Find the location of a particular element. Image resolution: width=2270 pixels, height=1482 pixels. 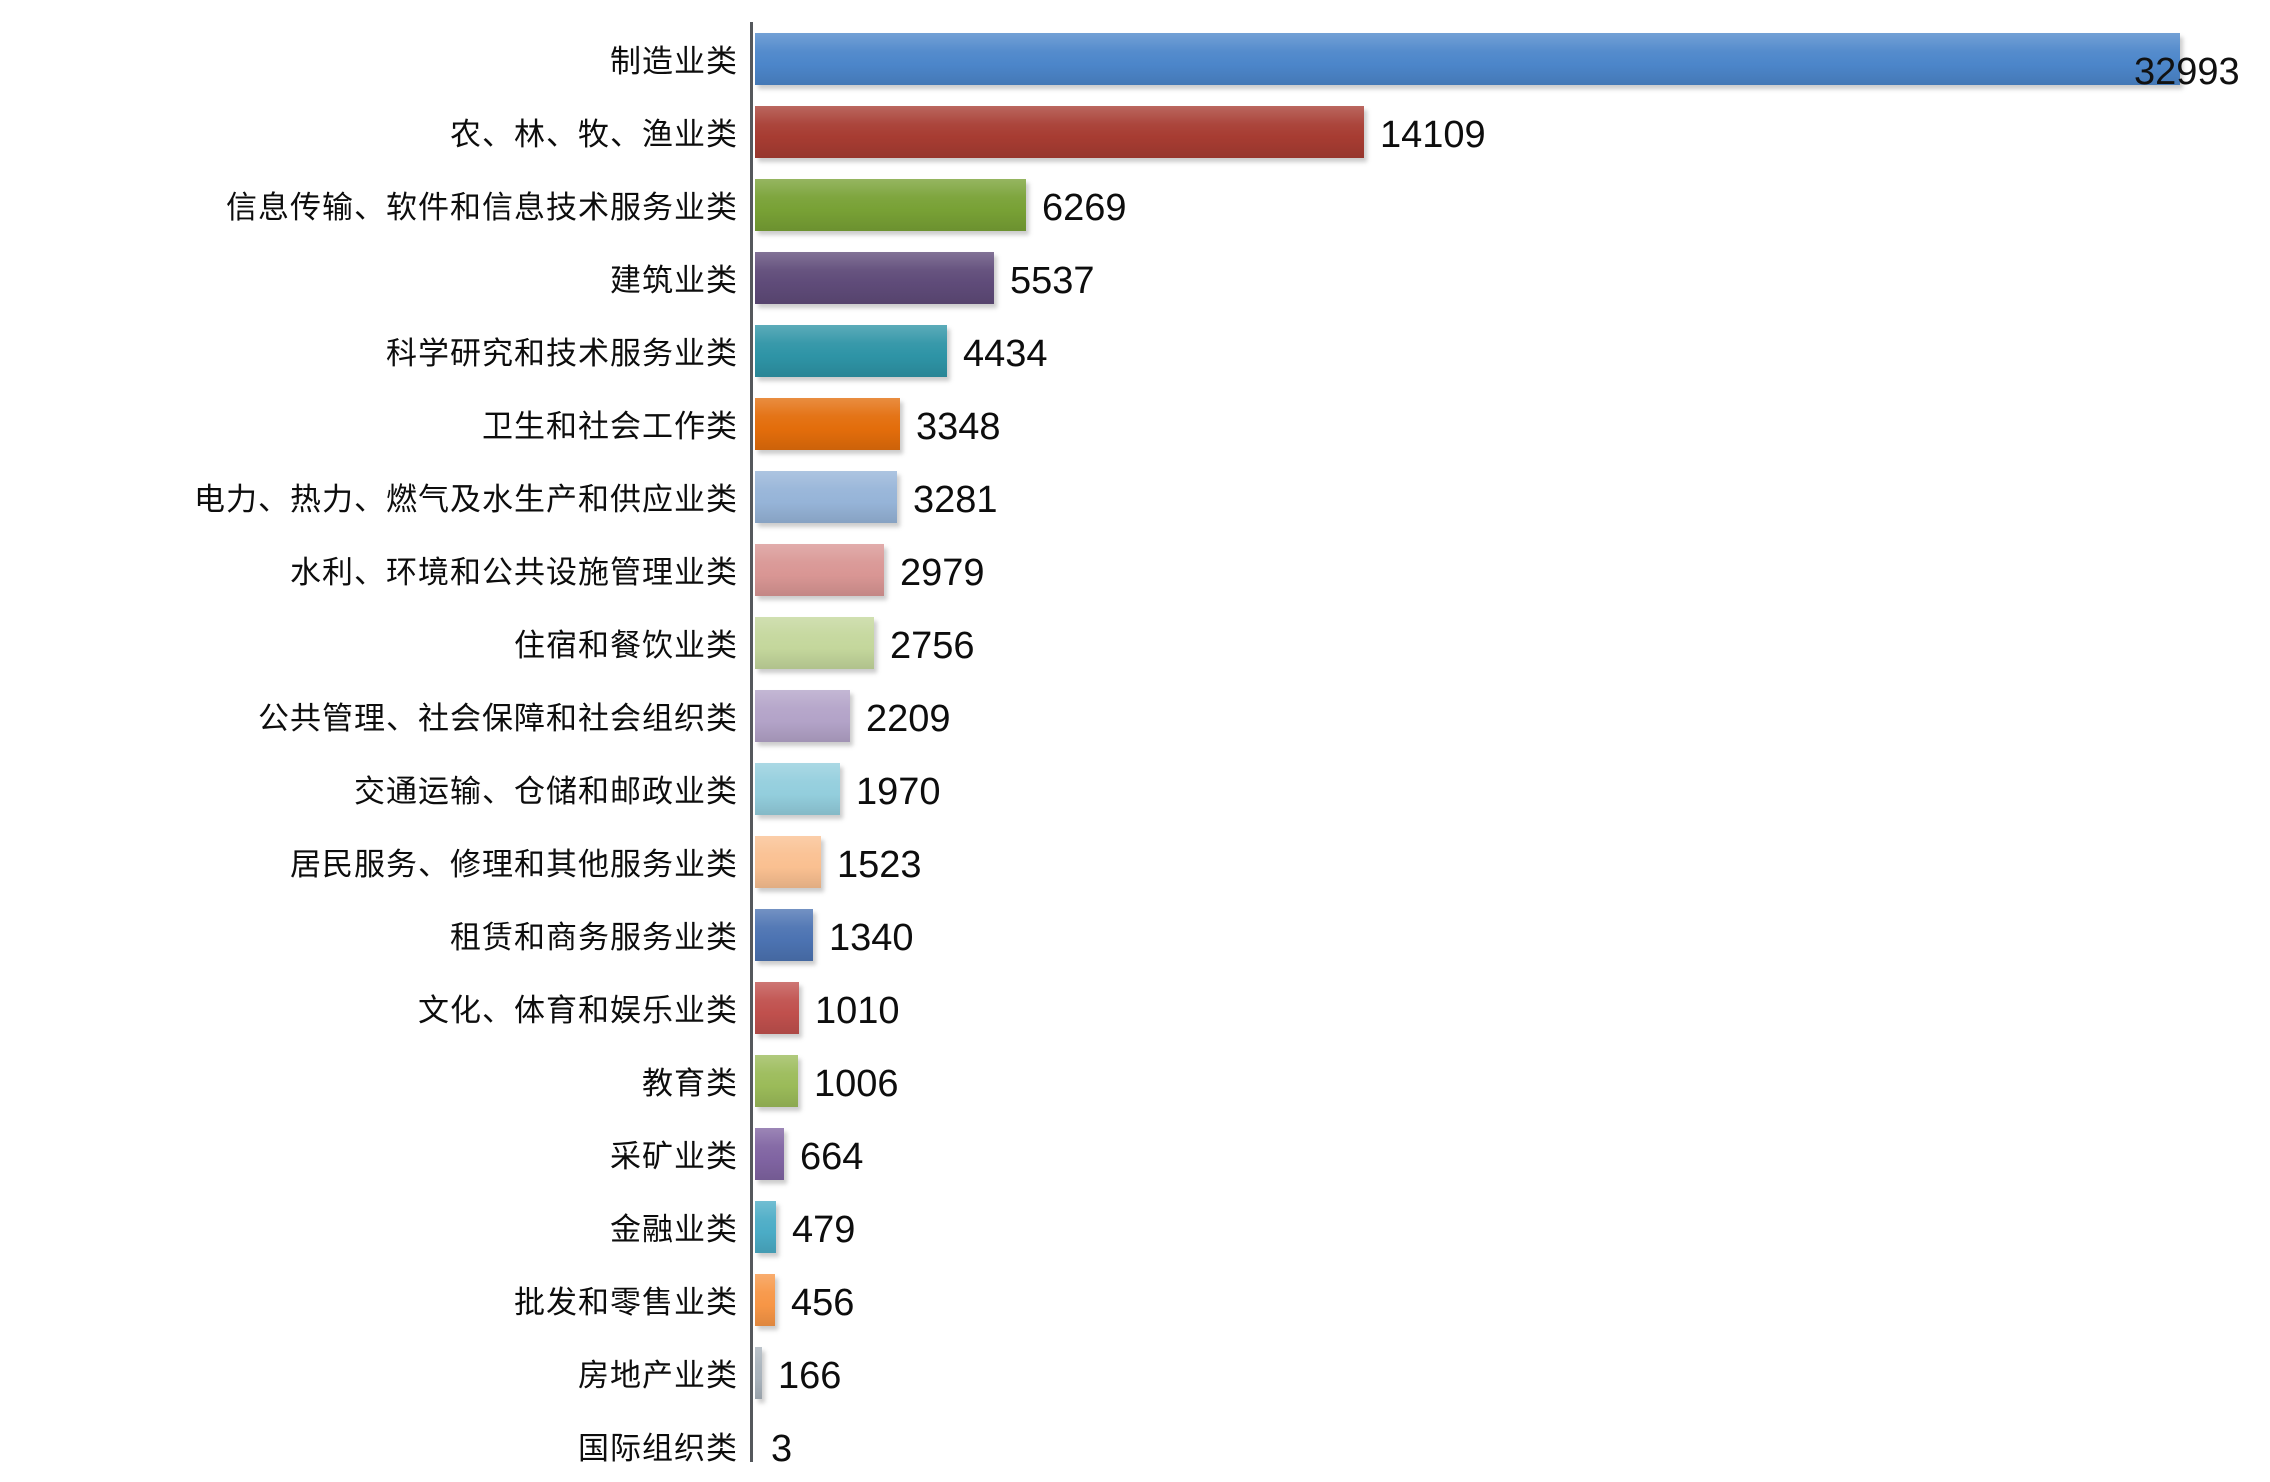

value-label: 6269 is located at coordinates (1084, 208).